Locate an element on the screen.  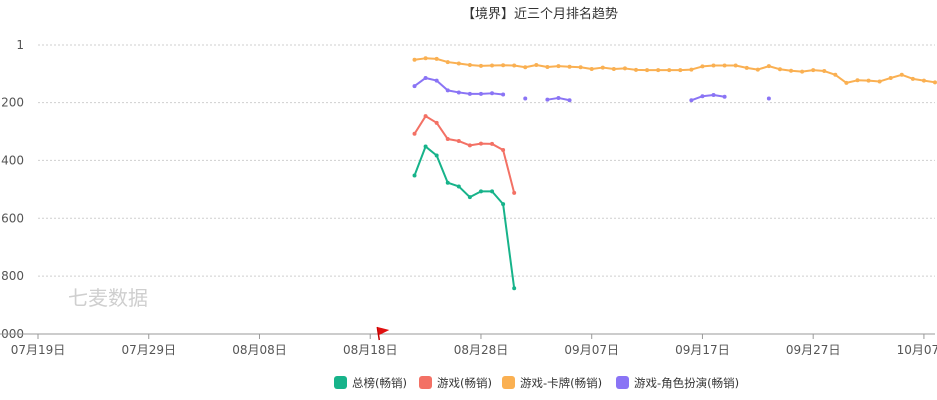
legend-item: 游戏-卡牌(畅销) is located at coordinates (552, 383).